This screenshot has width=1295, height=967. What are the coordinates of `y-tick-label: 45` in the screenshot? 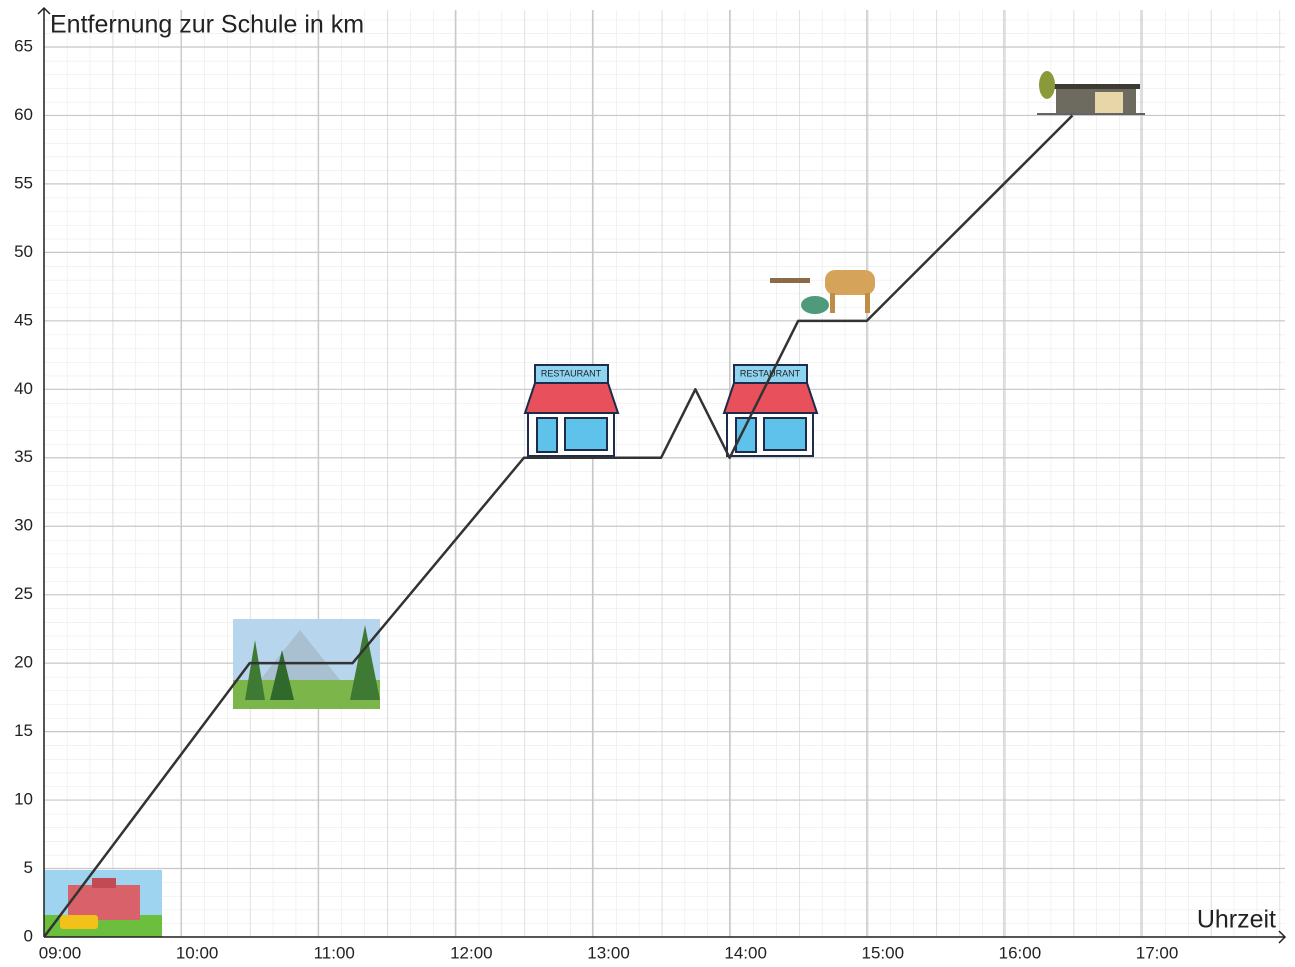 It's located at (23, 319).